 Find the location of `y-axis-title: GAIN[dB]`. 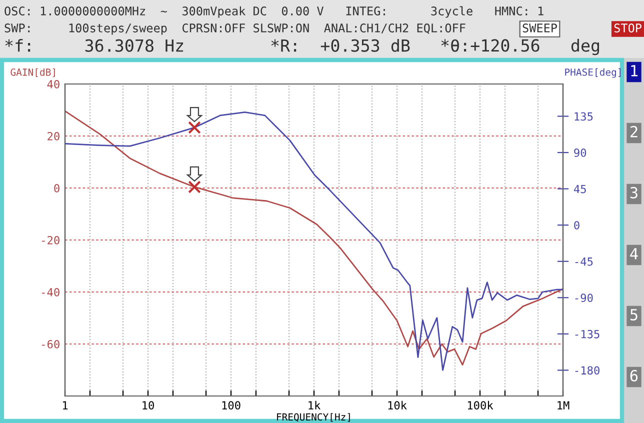

y-axis-title: GAIN[dB] is located at coordinates (32, 73).